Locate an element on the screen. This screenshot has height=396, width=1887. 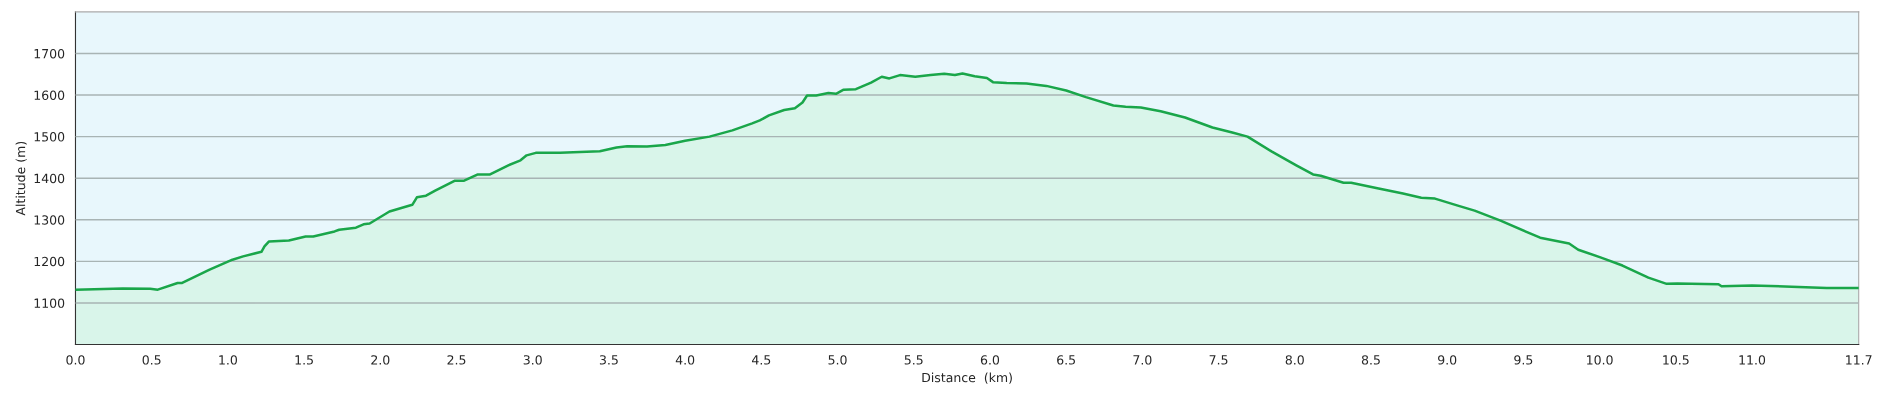
x-tick-label: 2.5 is located at coordinates (456, 360).